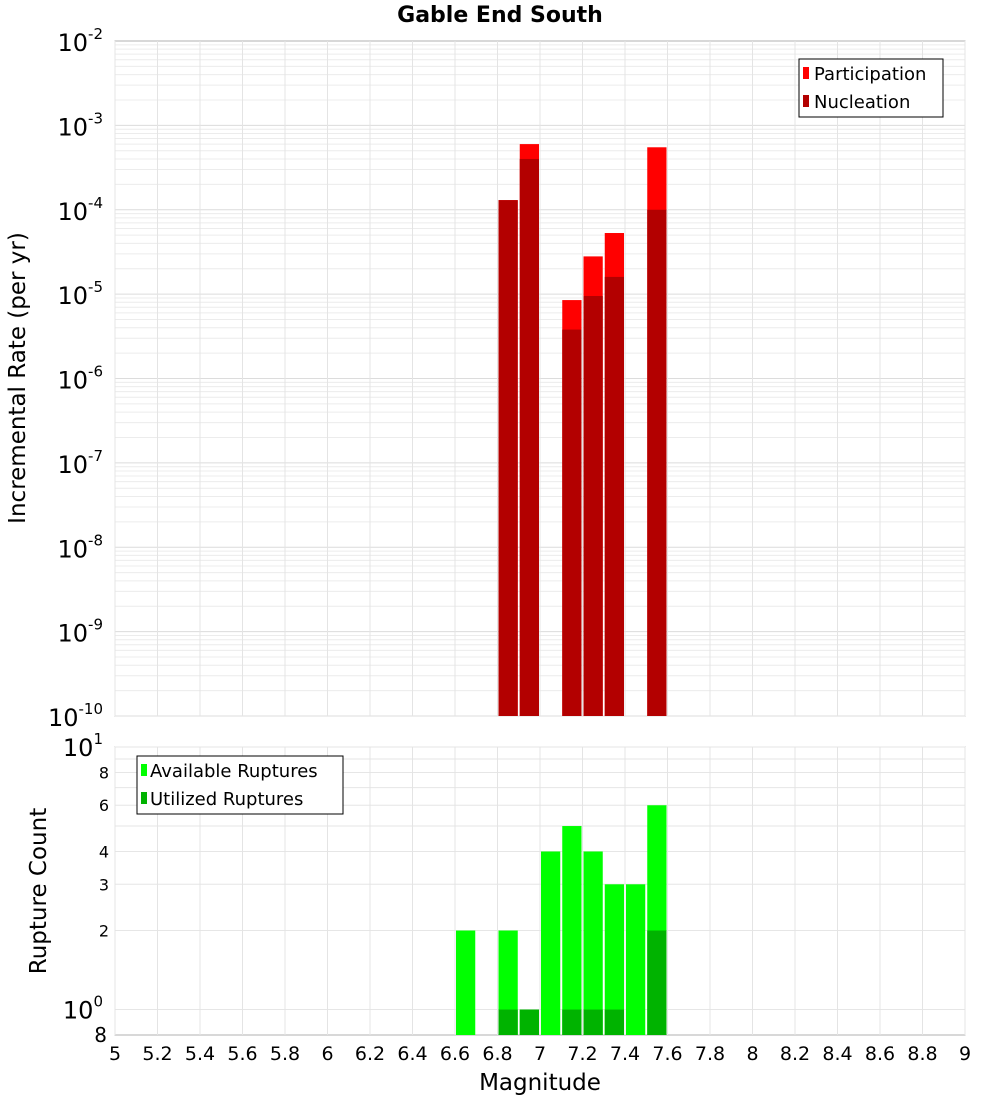 This screenshot has width=1000, height=1100. Describe the element at coordinates (806, 101) in the screenshot. I see `nucleation-legend-swatch` at that location.